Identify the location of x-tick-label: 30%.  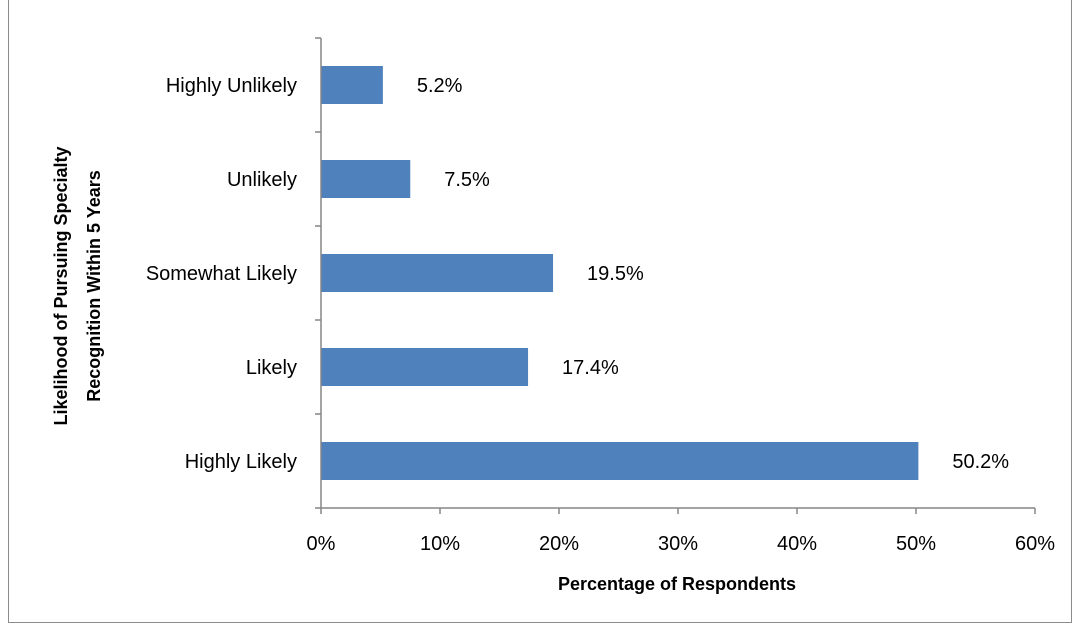
(678, 544).